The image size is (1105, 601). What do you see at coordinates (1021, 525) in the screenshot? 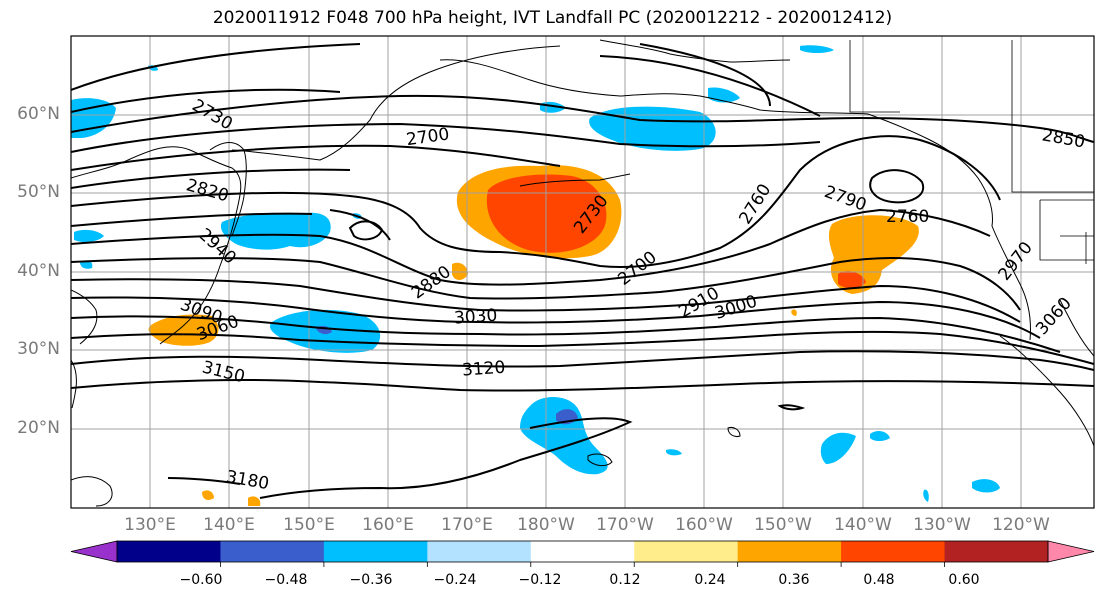
I see `lon-label: 120°W` at bounding box center [1021, 525].